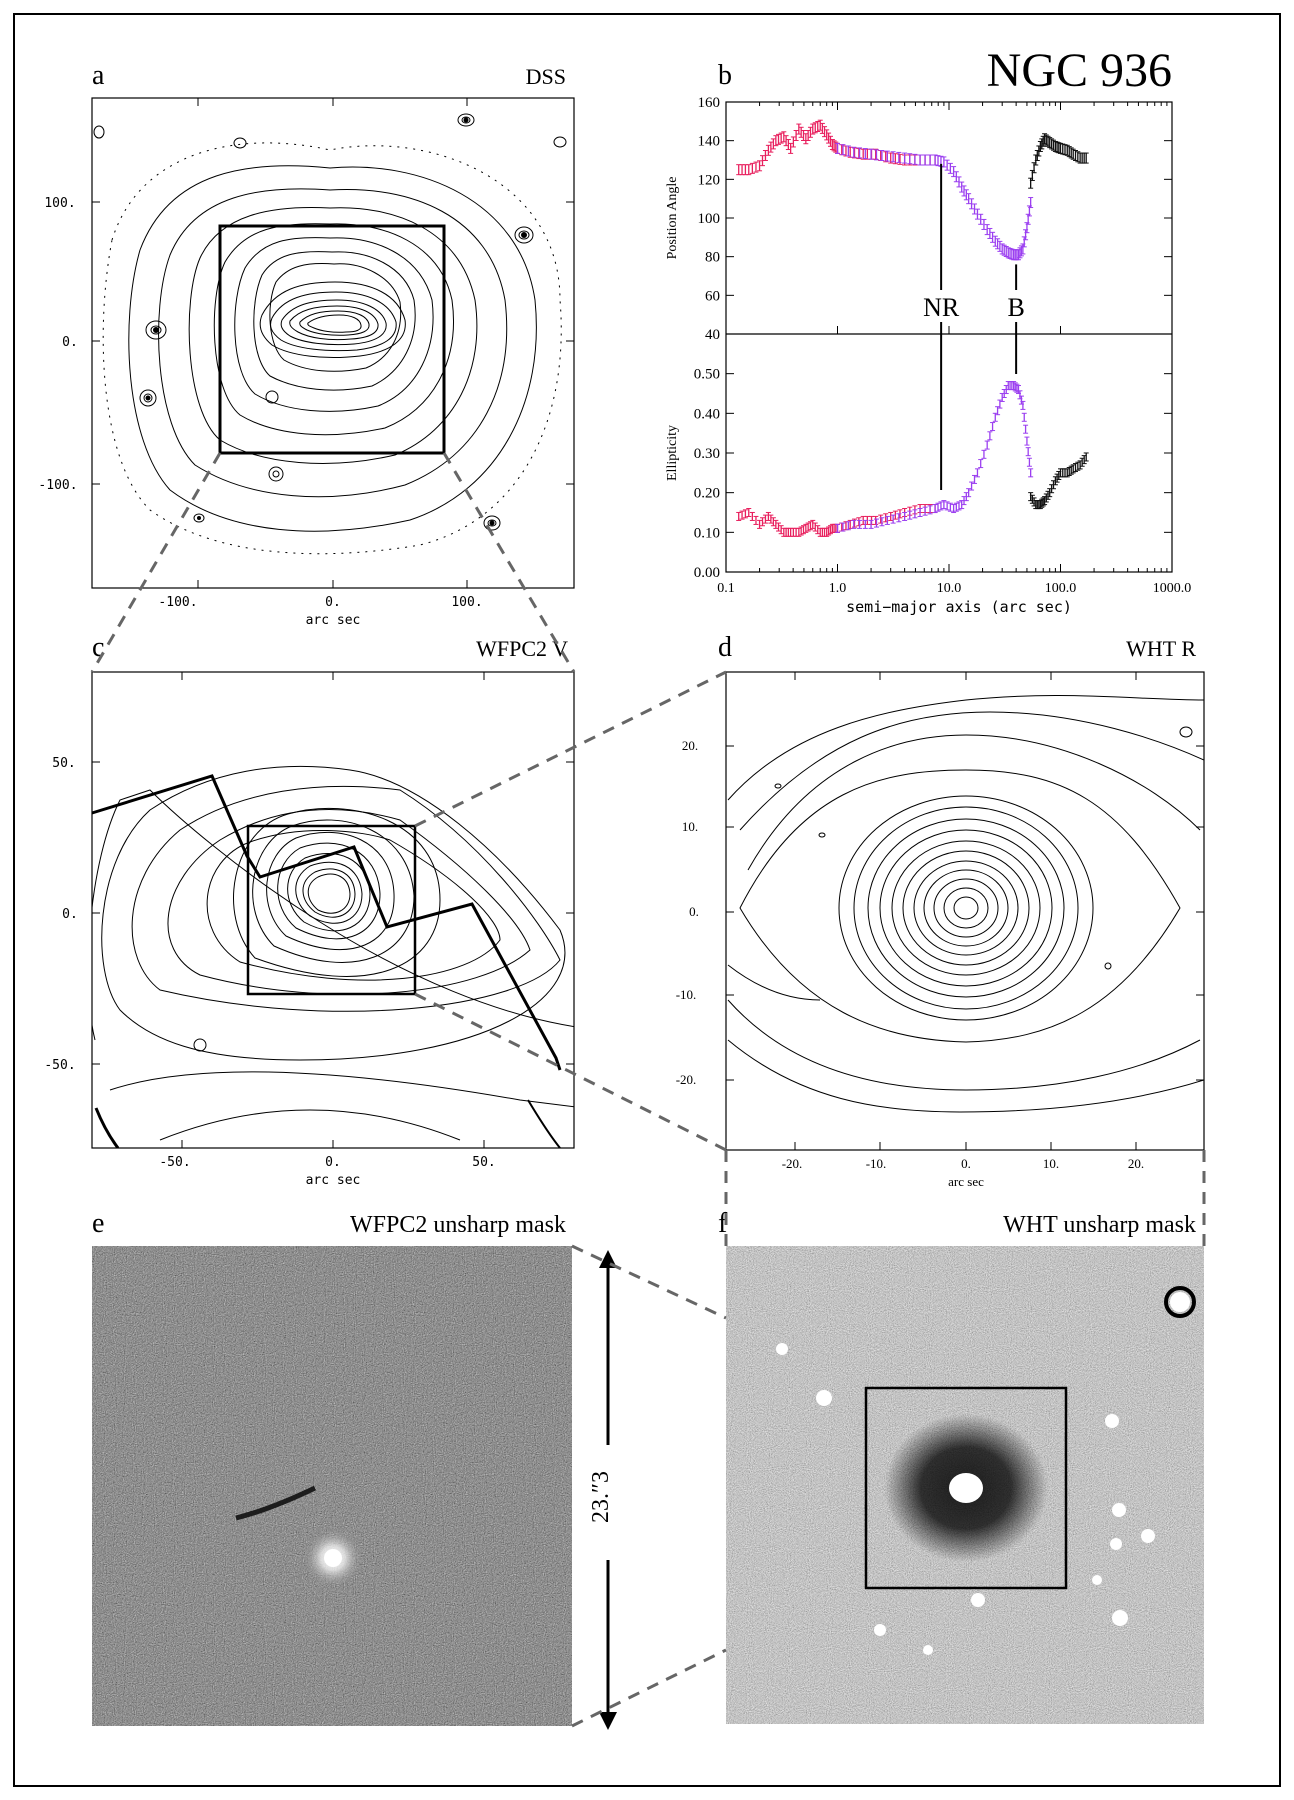  I want to click on panel-a-tick-labels: -100. 0. 100. arc sec 100. 0. -100., so click(260, 412).